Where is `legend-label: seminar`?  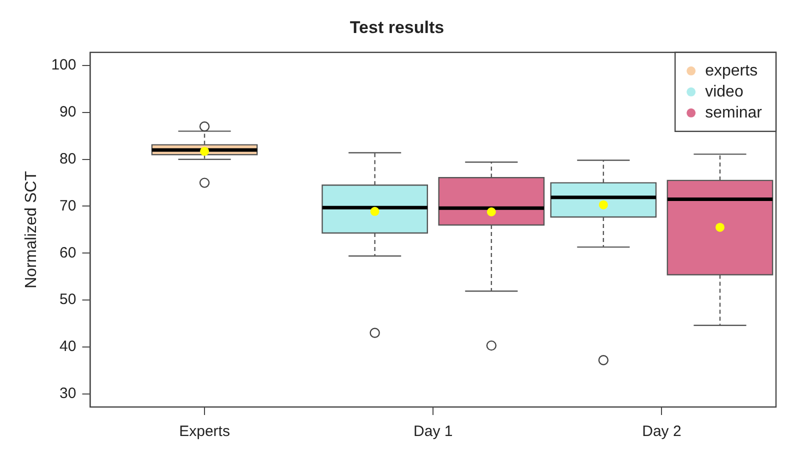 legend-label: seminar is located at coordinates (734, 113).